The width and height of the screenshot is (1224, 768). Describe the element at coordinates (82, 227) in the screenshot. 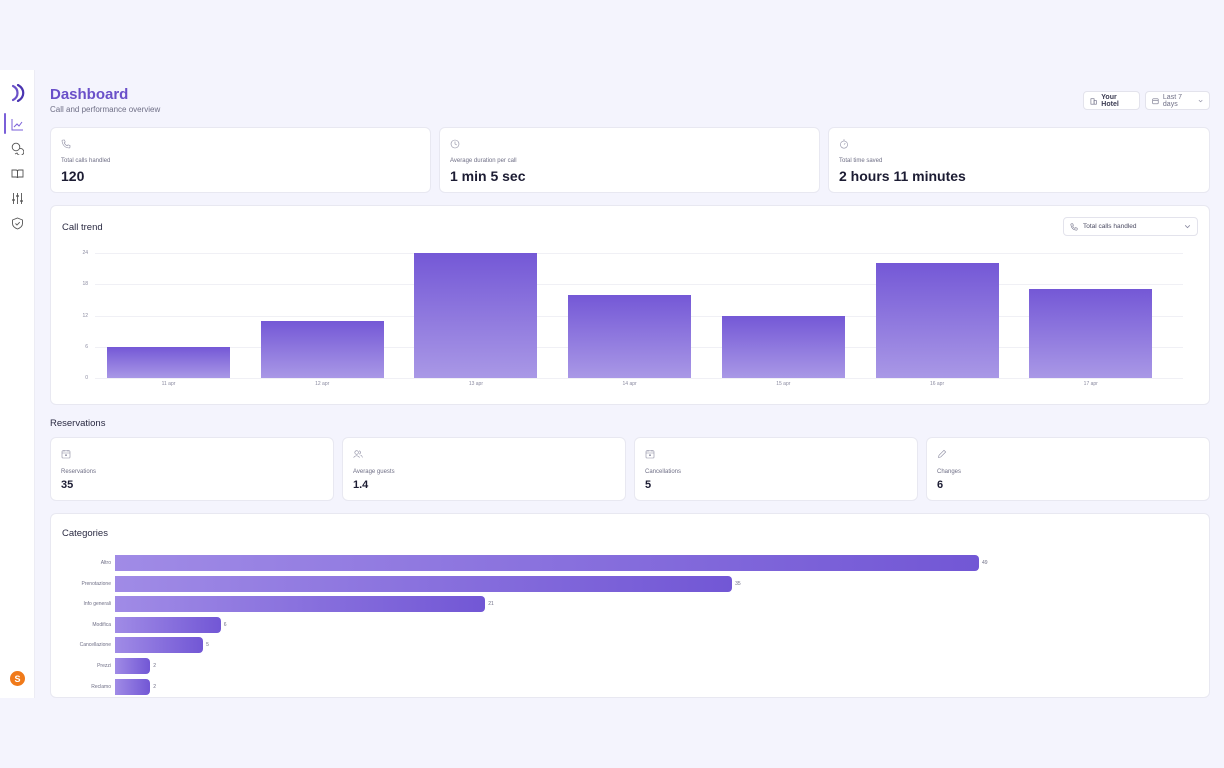

I see `call-trend-title: Call trend` at that location.